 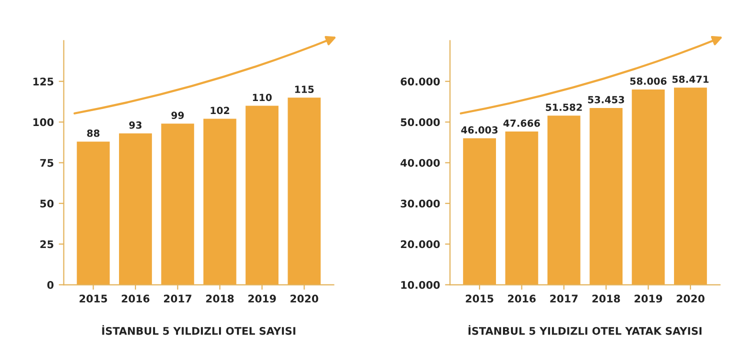 I want to click on data-label: 115, so click(x=304, y=89).